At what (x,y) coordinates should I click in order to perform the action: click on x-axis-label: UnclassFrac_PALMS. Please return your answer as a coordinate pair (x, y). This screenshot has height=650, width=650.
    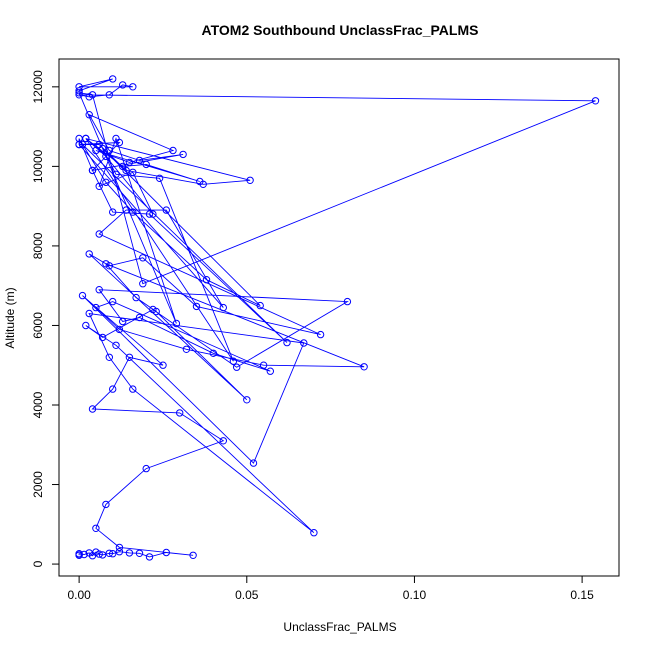
    Looking at the image, I should click on (339, 627).